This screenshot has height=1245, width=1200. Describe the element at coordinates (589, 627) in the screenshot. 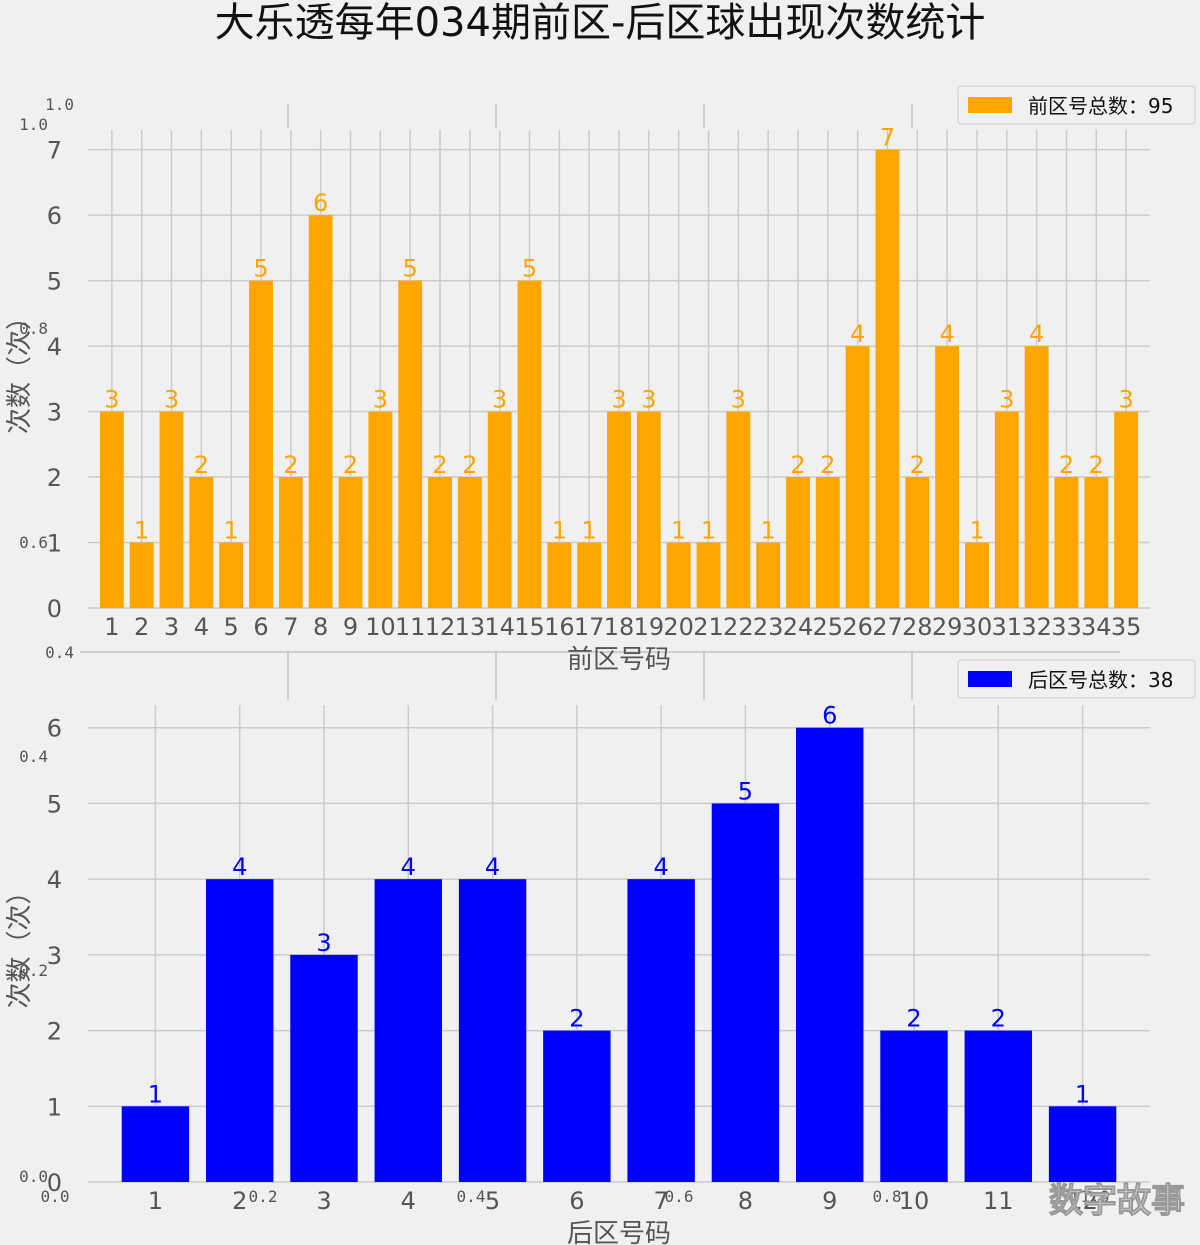

I see `x-tick-label: 17` at that location.